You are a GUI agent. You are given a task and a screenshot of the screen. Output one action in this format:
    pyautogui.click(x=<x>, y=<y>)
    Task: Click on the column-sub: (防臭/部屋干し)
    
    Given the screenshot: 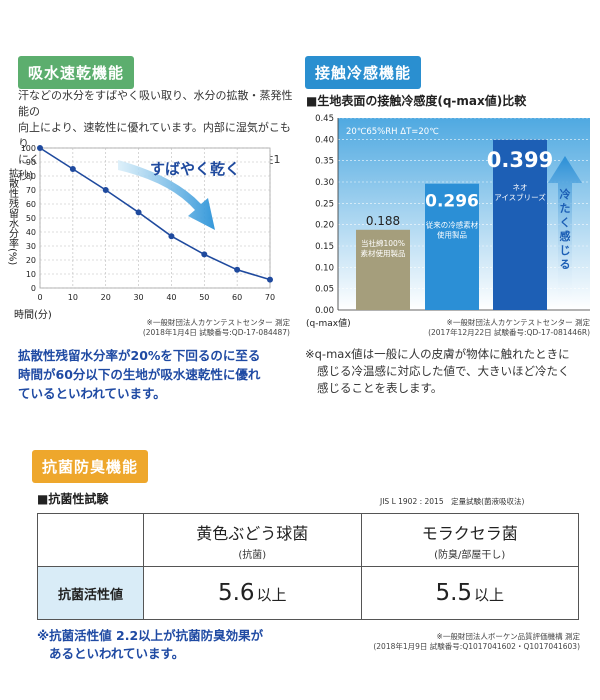 What is the action you would take?
    pyautogui.click(x=470, y=555)
    